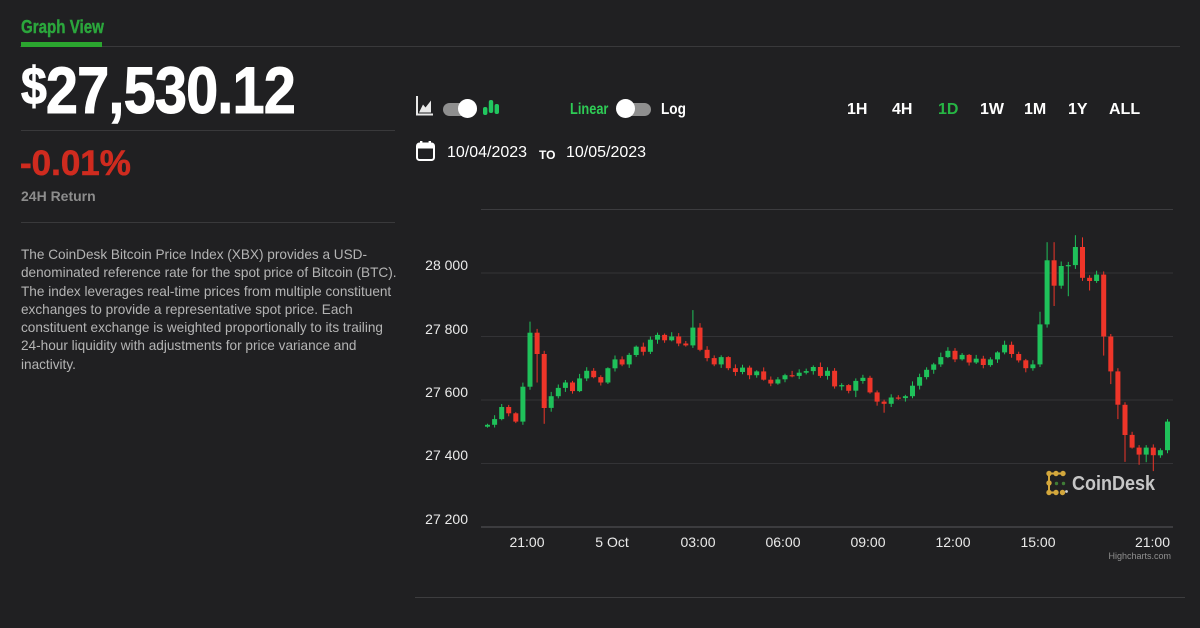 This screenshot has width=1200, height=628. I want to click on svg-text: 03:00, so click(697, 542).